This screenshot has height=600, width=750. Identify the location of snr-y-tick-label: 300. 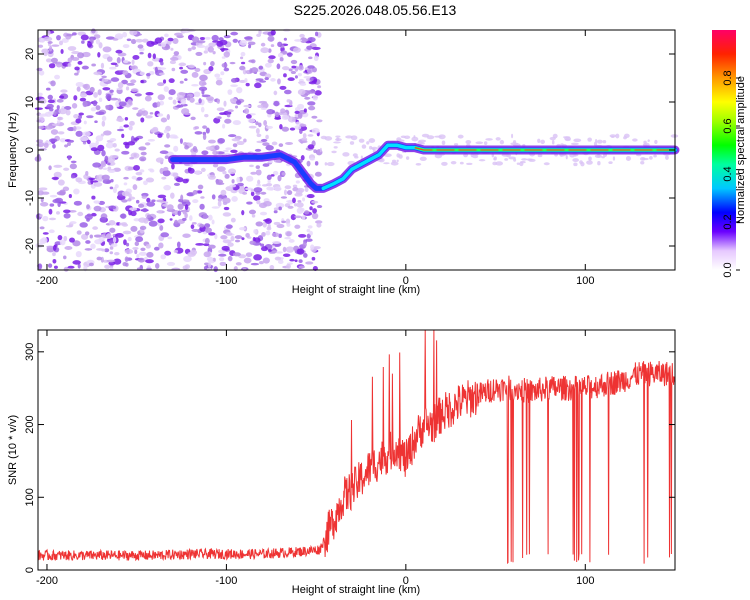
(30, 352).